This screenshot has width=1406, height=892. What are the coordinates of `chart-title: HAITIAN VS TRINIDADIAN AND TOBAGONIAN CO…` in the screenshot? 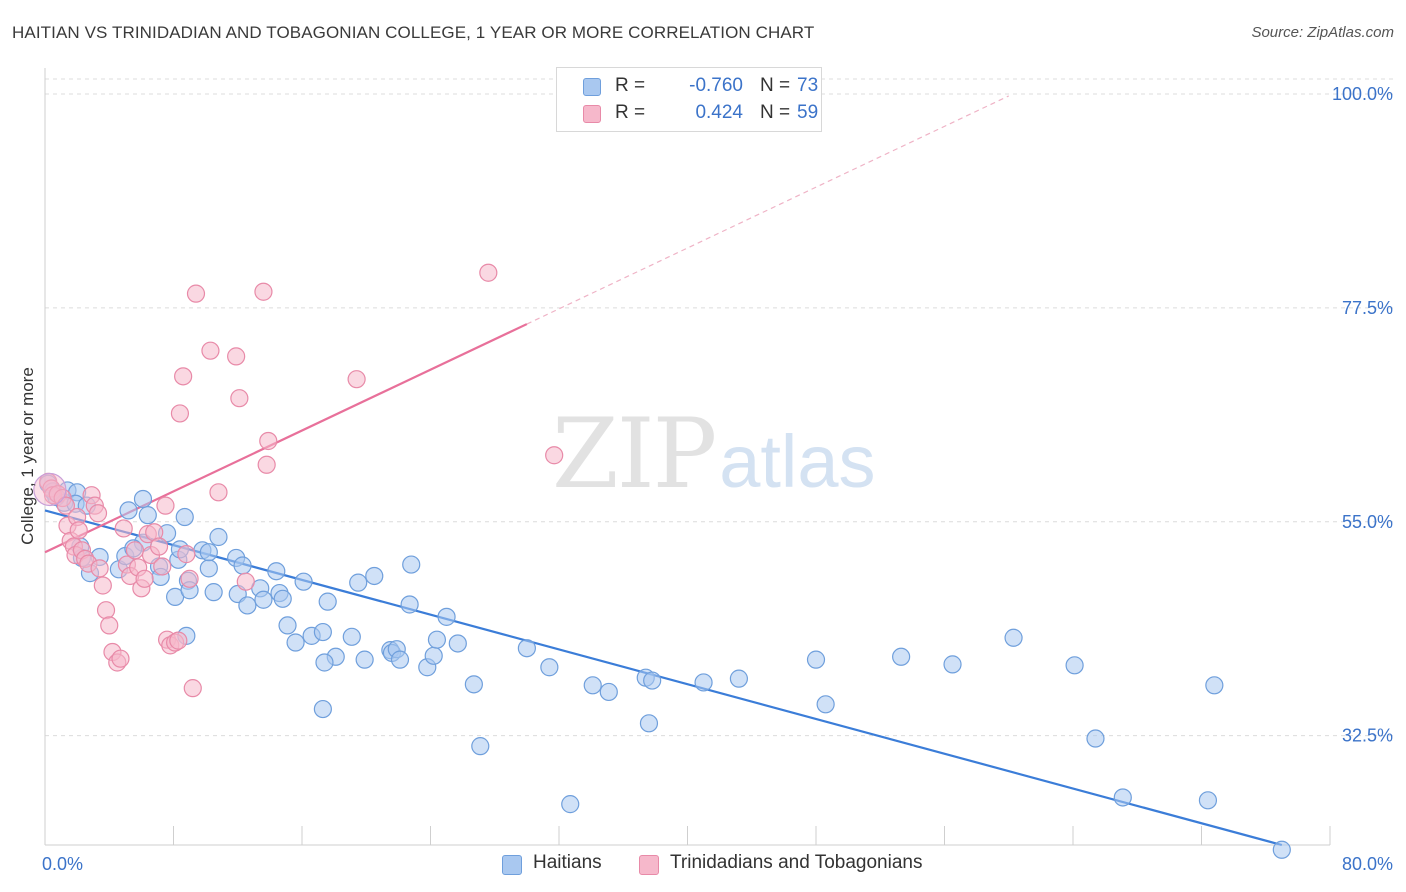 It's located at (413, 32).